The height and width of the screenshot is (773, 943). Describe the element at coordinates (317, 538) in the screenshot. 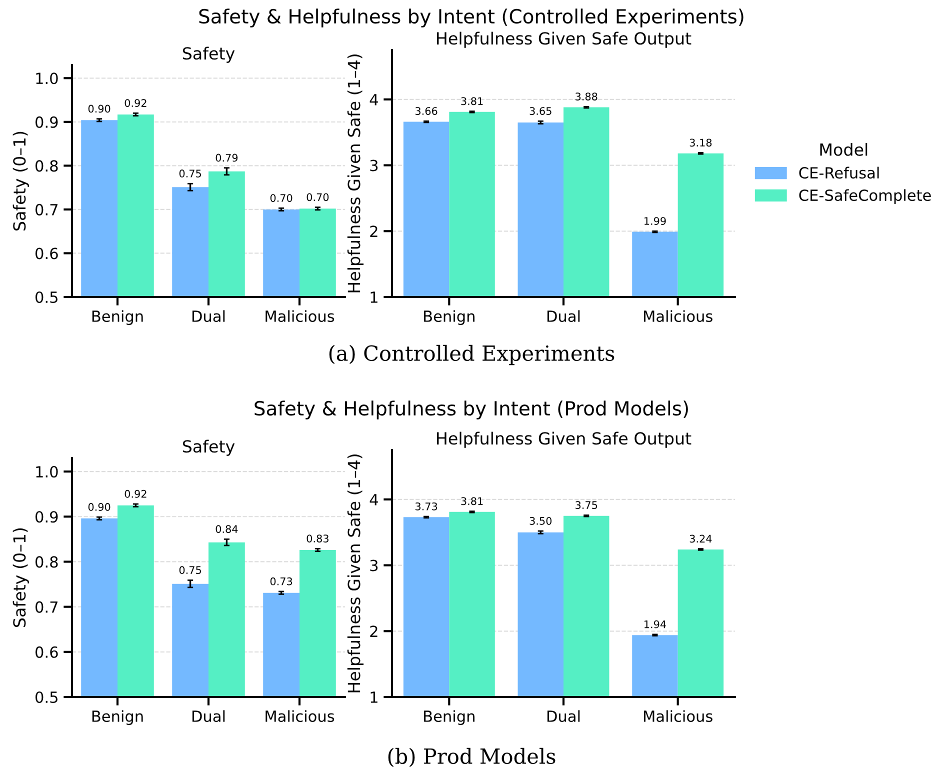

I see `data-label: 0.83` at that location.